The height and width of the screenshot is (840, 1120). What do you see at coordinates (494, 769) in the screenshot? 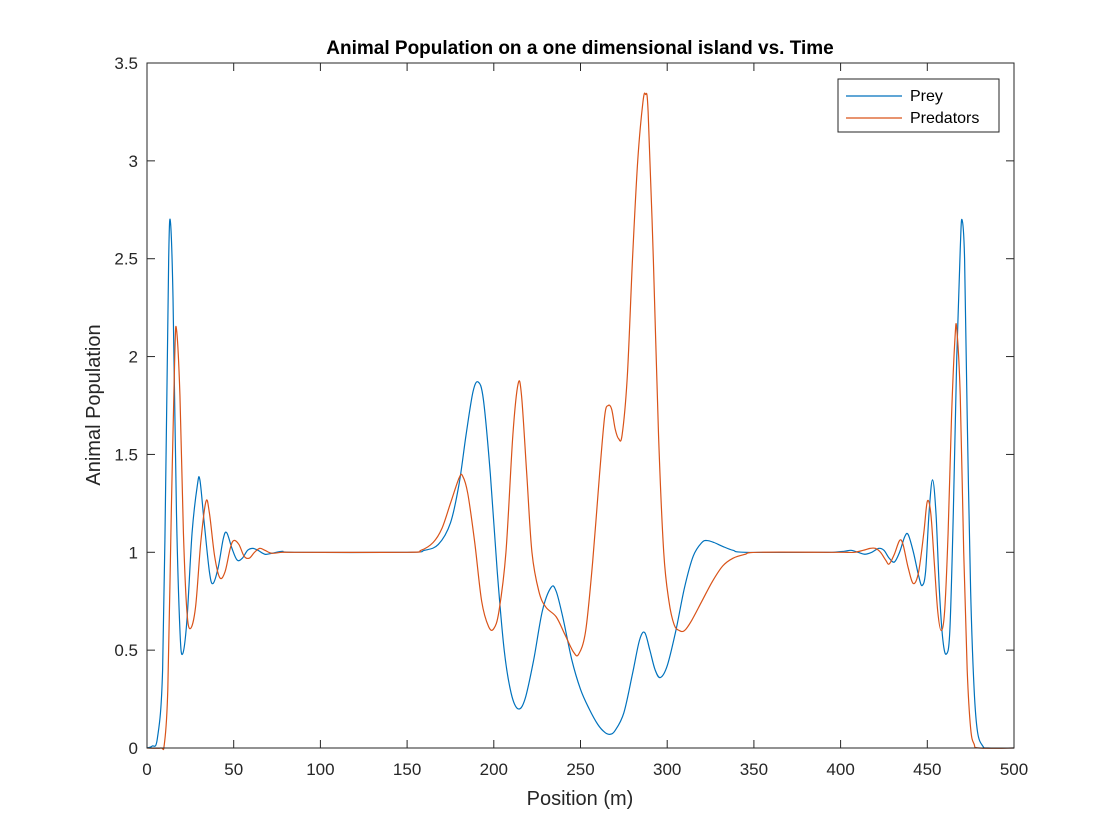
I see `x-tick-label: 200` at bounding box center [494, 769].